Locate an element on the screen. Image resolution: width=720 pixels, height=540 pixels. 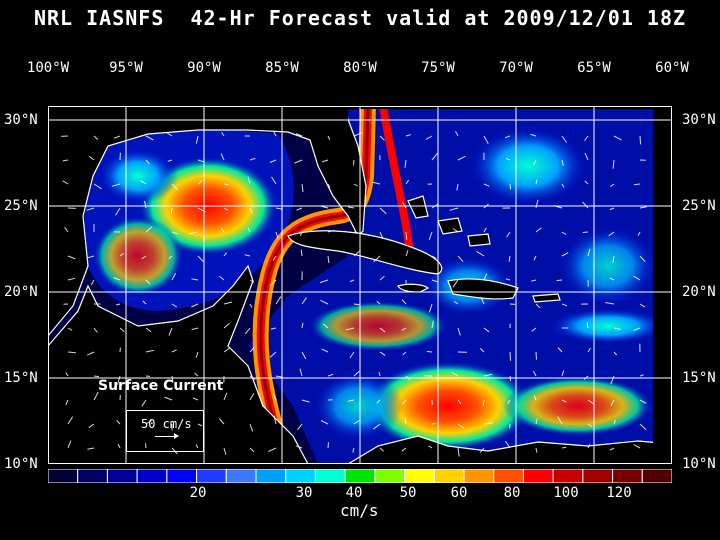
longitude-label: 100°W is located at coordinates (48, 68).